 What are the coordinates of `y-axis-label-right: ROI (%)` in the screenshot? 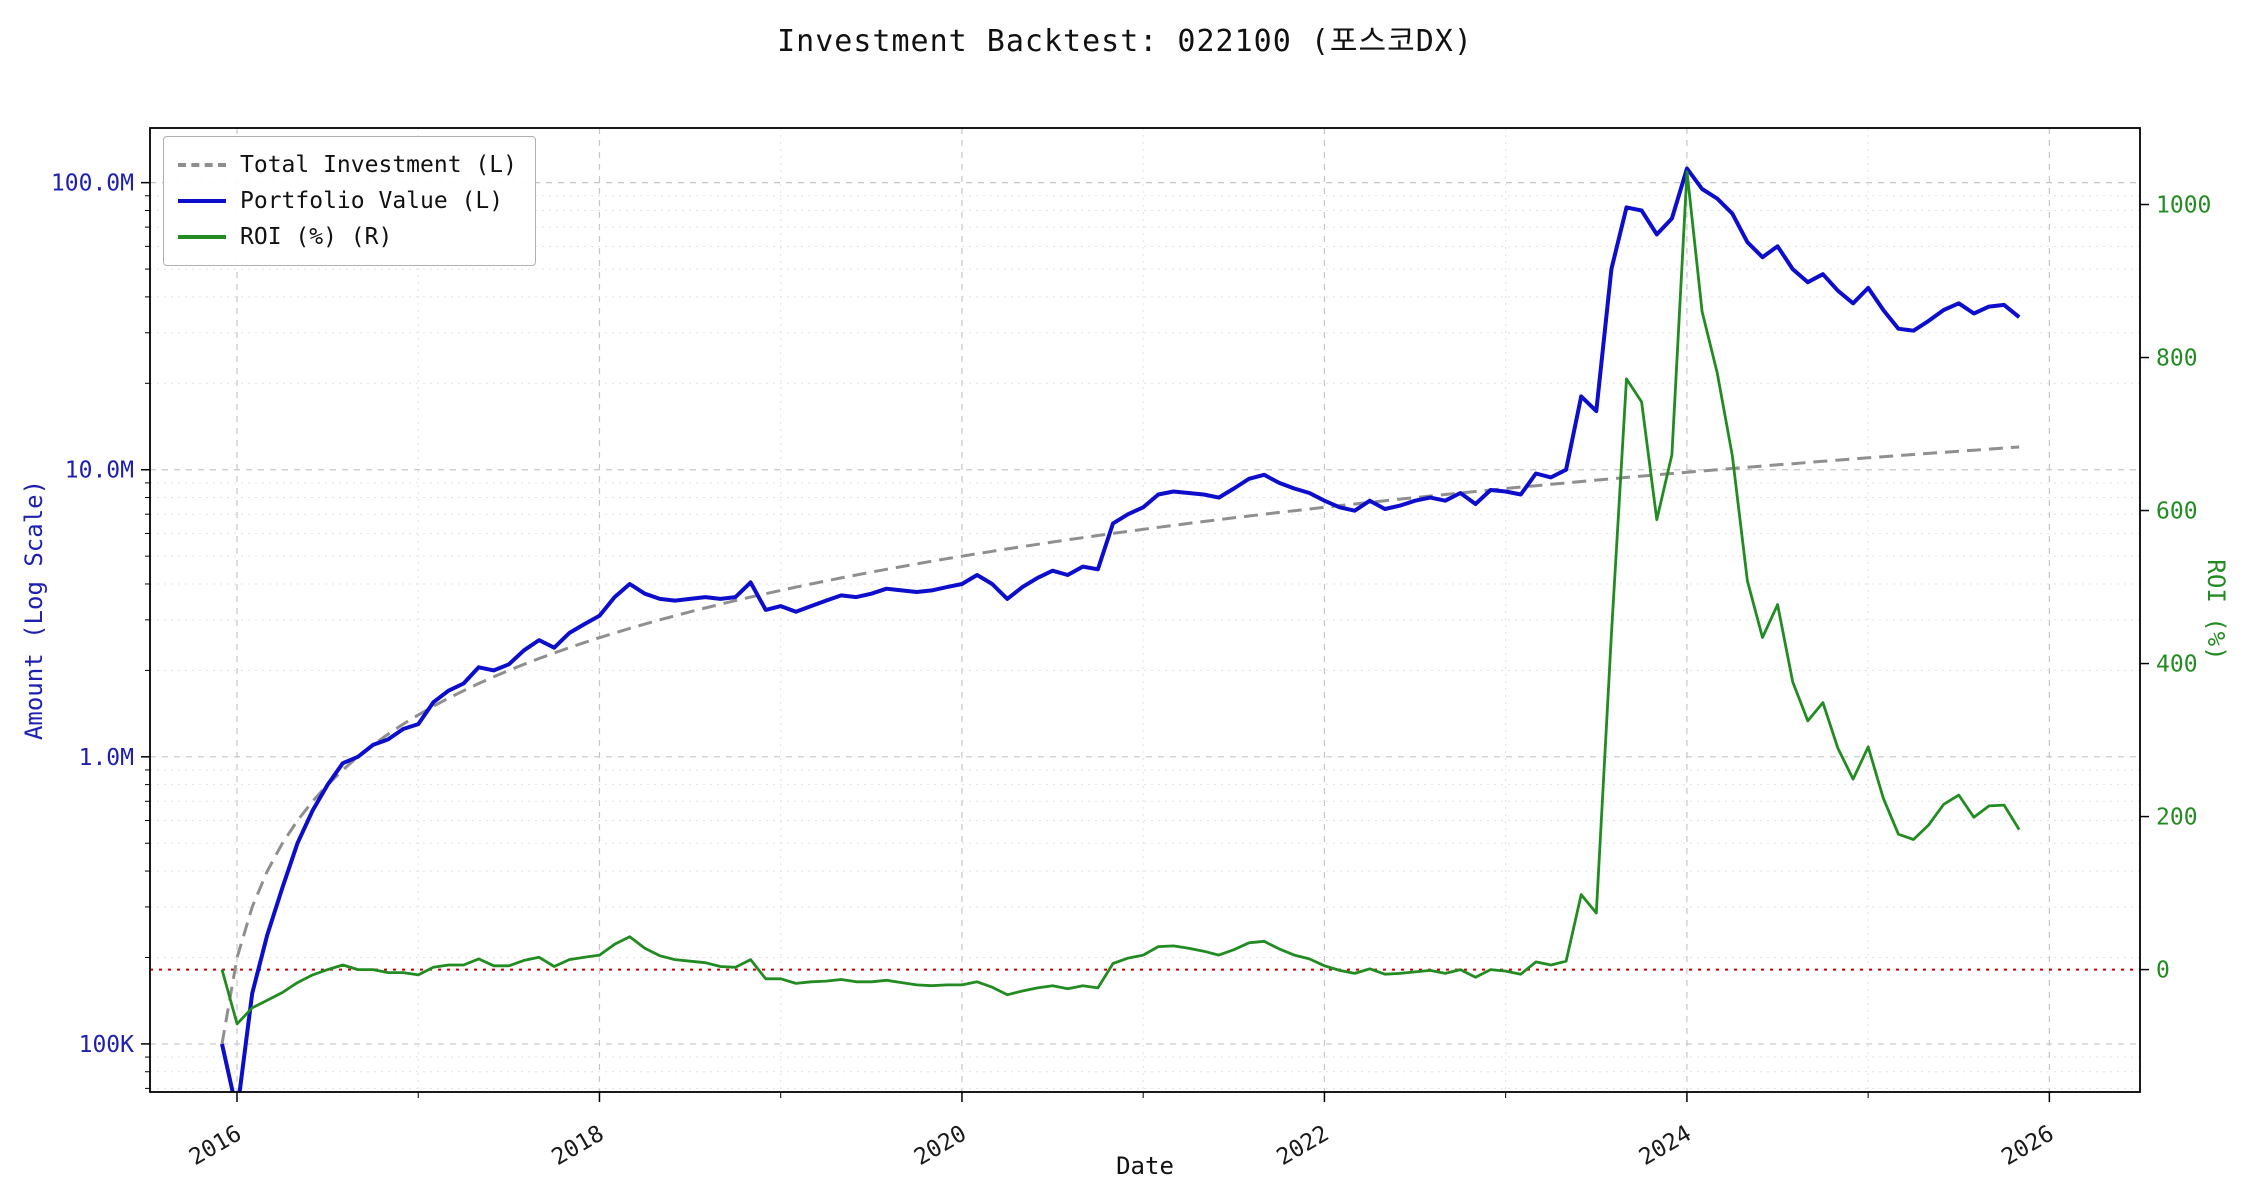 It's located at (2216, 610).